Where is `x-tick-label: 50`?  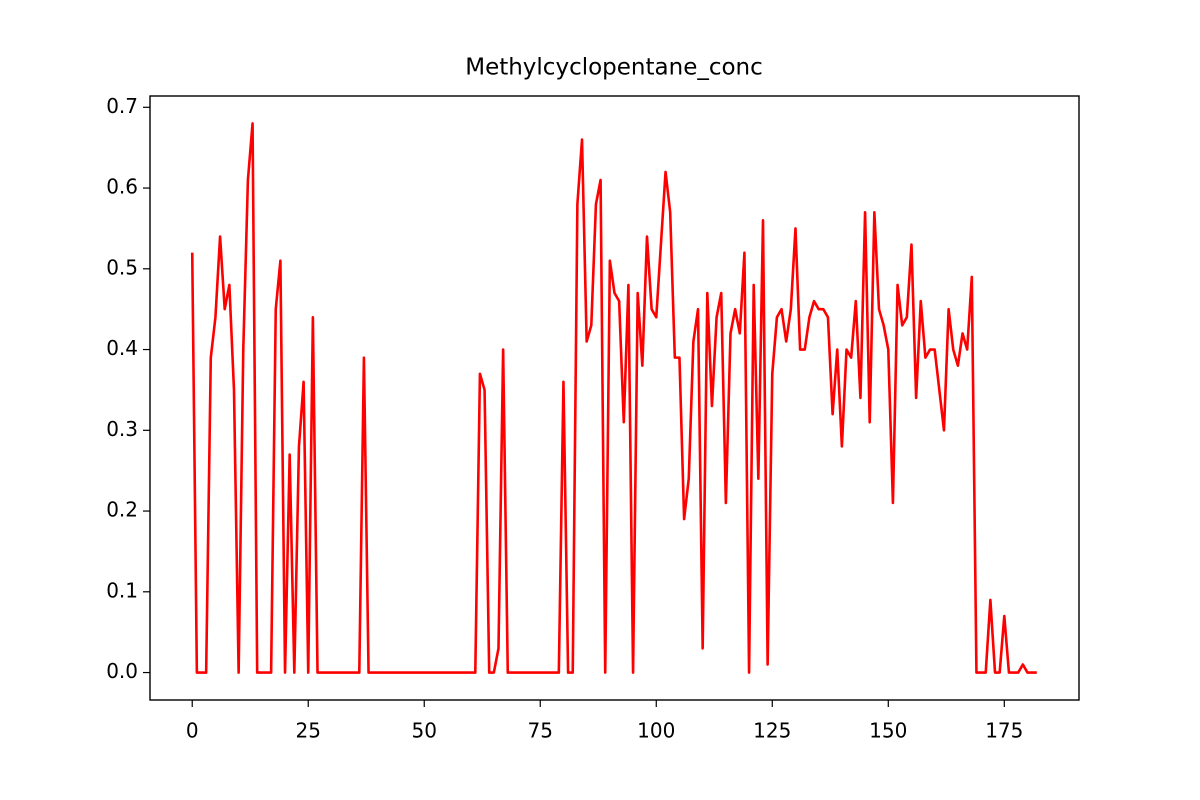 x-tick-label: 50 is located at coordinates (424, 731).